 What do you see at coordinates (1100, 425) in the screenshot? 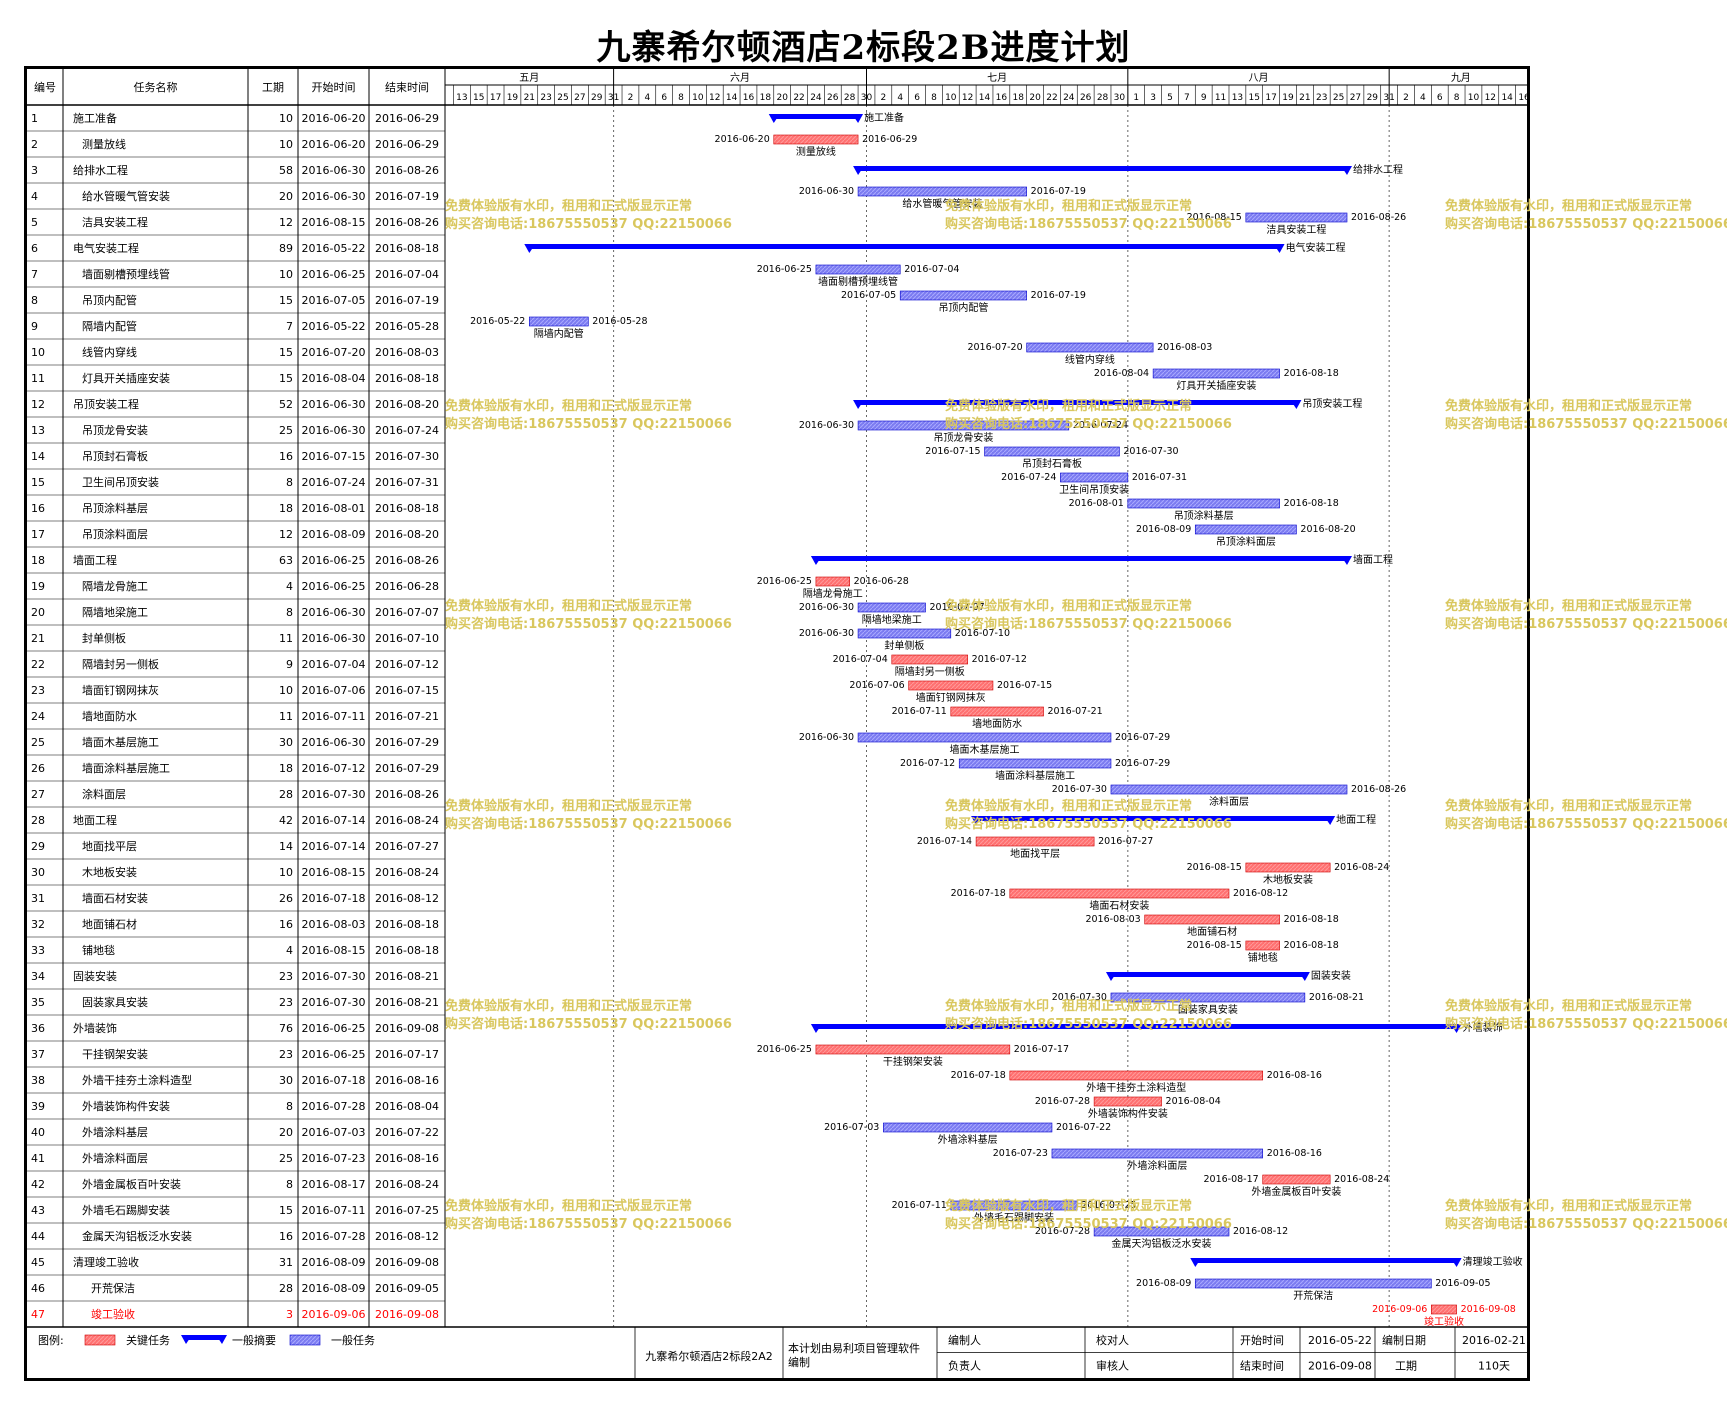
I see `bar-end-date: 2016-07-24` at bounding box center [1100, 425].